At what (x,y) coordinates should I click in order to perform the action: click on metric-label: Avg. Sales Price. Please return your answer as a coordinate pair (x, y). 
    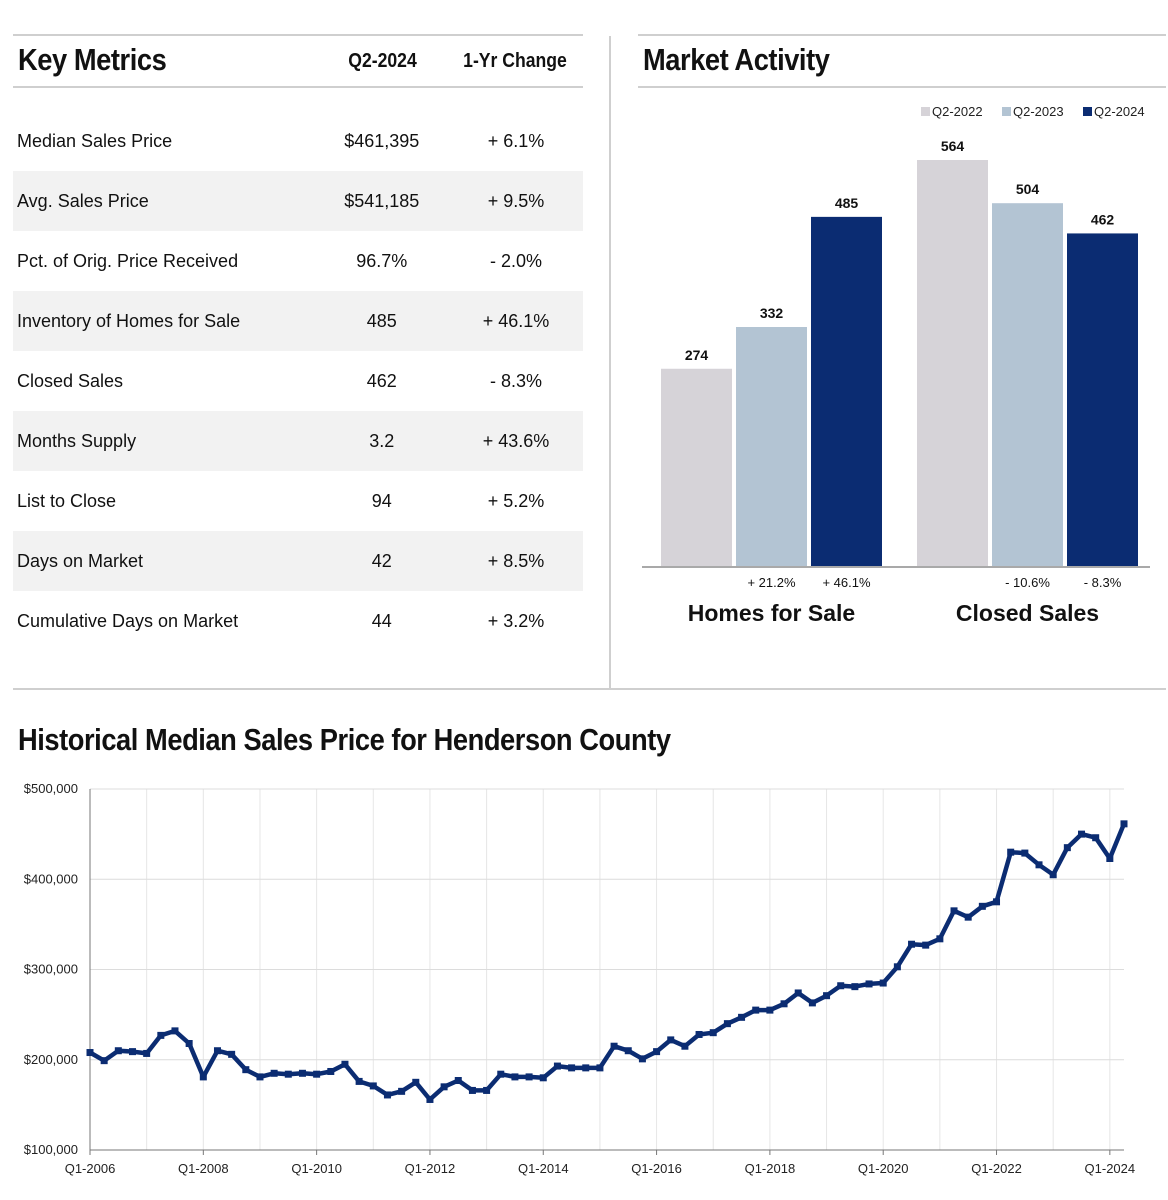
    Looking at the image, I should click on (164, 201).